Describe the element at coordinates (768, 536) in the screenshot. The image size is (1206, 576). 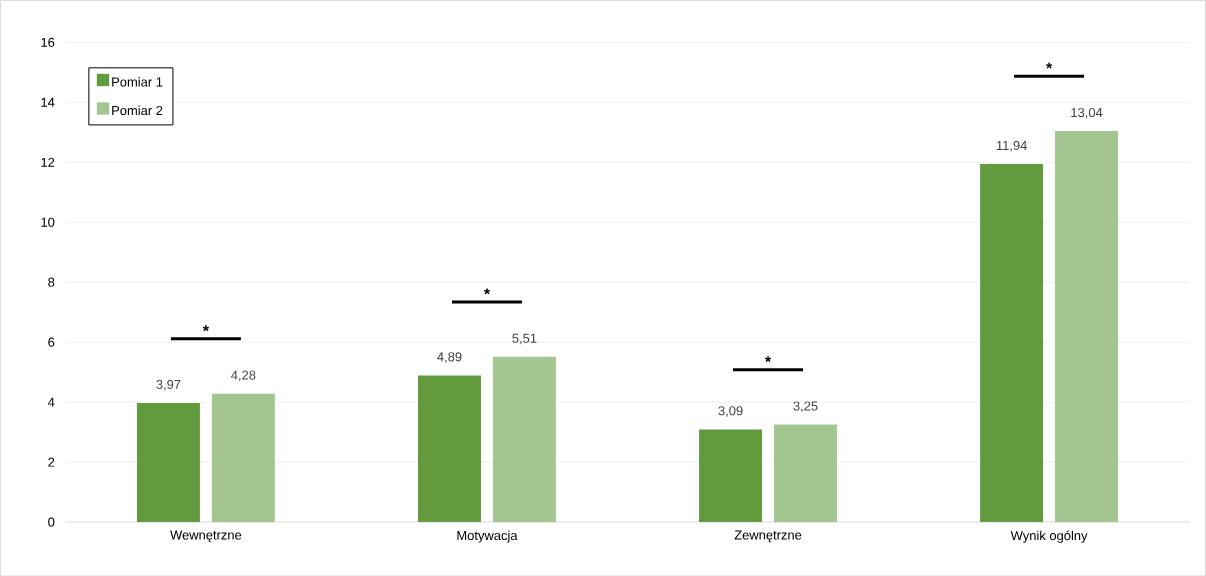
I see `x-tick-label: Zewnętrzne` at that location.